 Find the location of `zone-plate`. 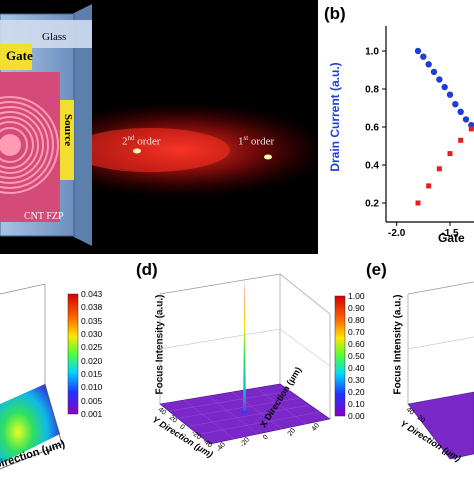

zone-plate is located at coordinates (30, 147).